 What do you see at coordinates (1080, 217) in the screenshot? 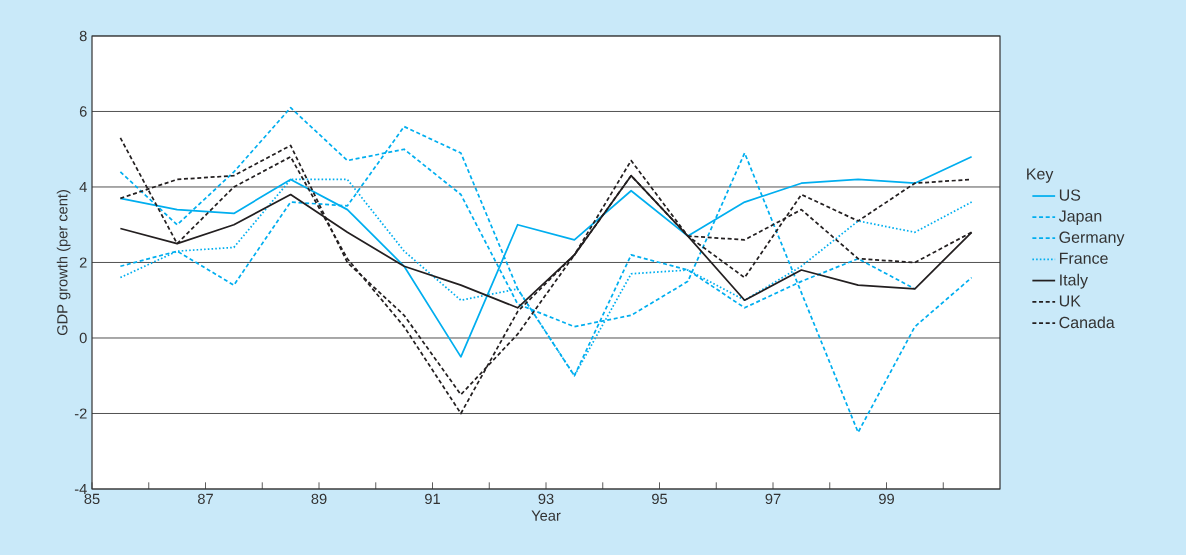
I see `legend-label: Japan` at bounding box center [1080, 217].